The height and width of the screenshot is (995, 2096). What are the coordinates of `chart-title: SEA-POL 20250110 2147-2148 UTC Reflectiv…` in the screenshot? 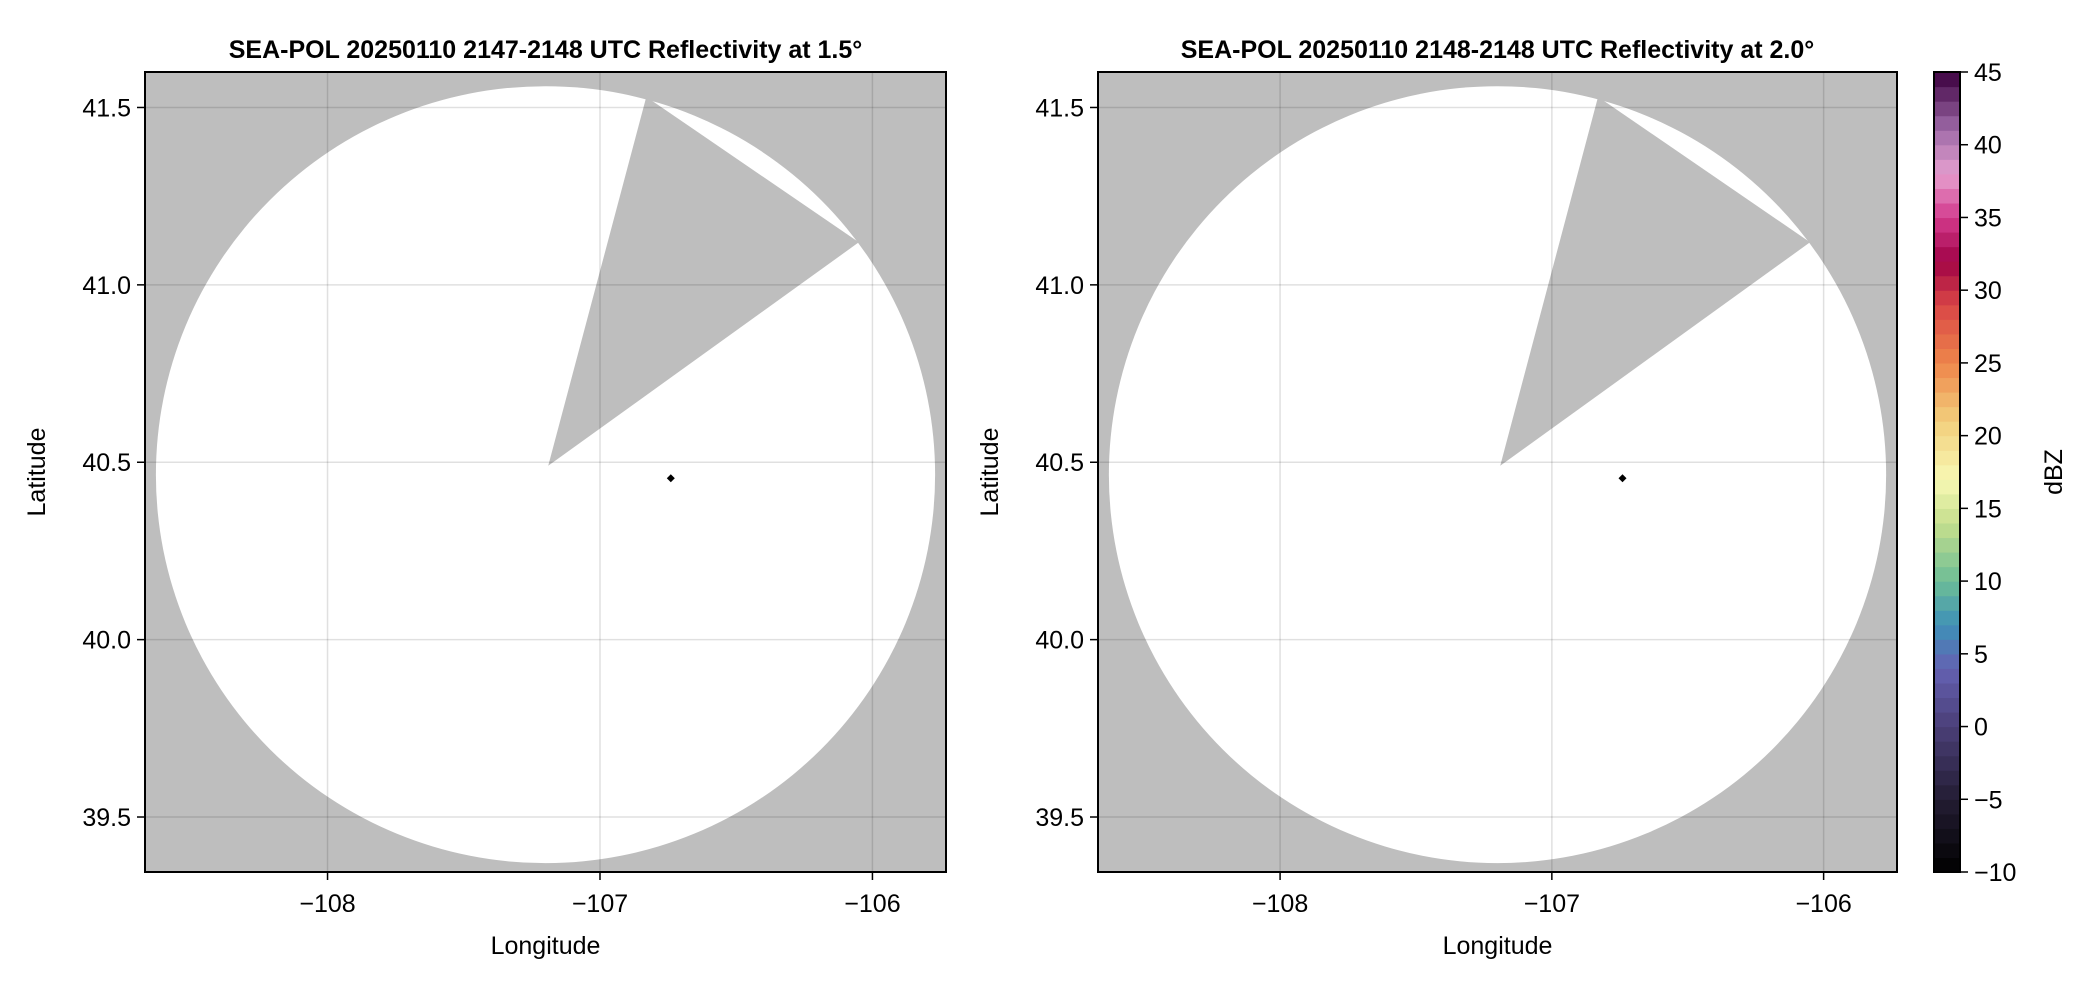 It's located at (546, 50).